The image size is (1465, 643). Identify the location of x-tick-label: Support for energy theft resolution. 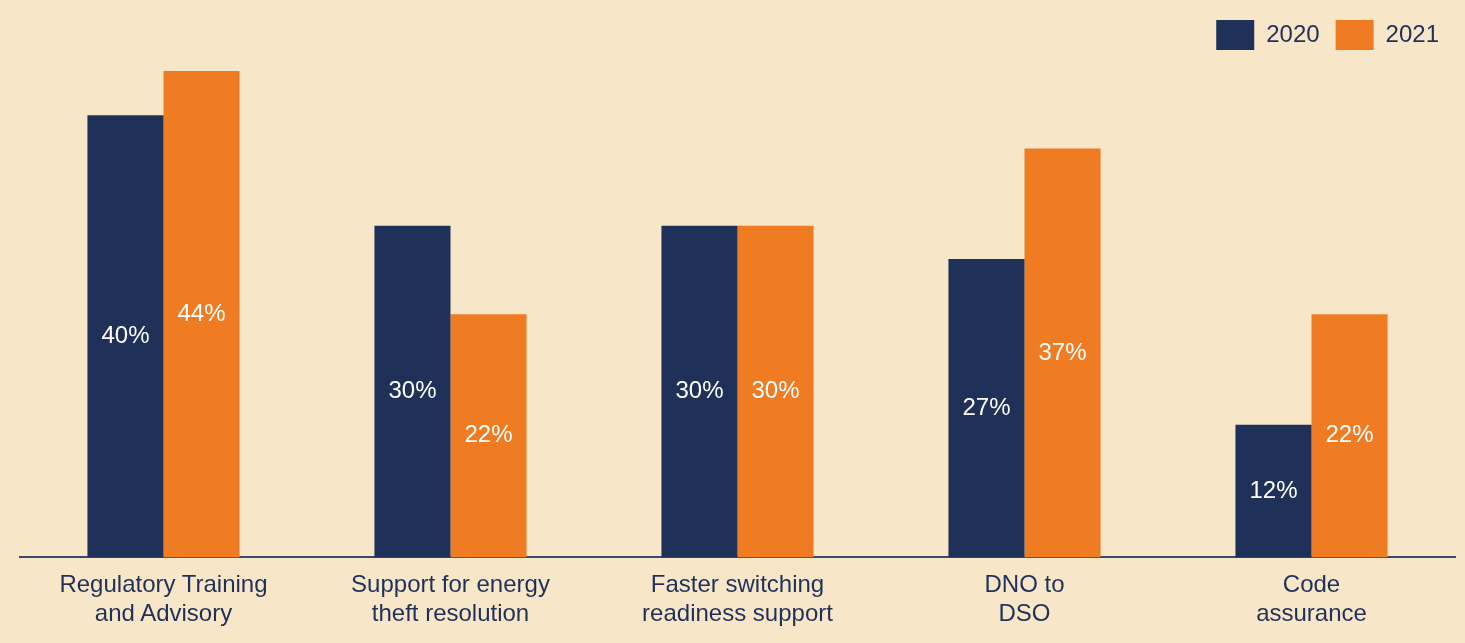
(450, 598).